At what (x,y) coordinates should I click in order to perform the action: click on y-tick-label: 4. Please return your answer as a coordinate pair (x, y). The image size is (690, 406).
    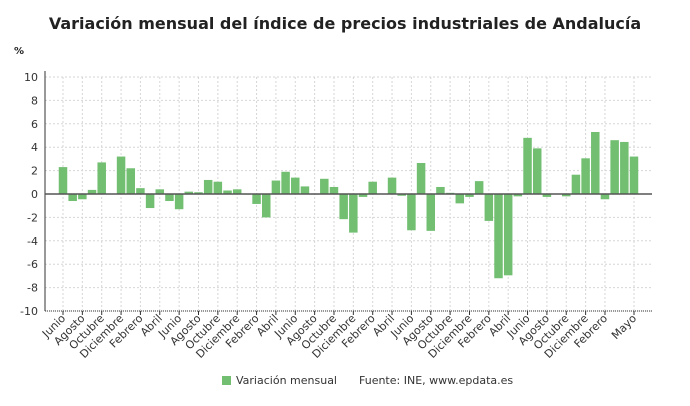
    Looking at the image, I should click on (34, 147).